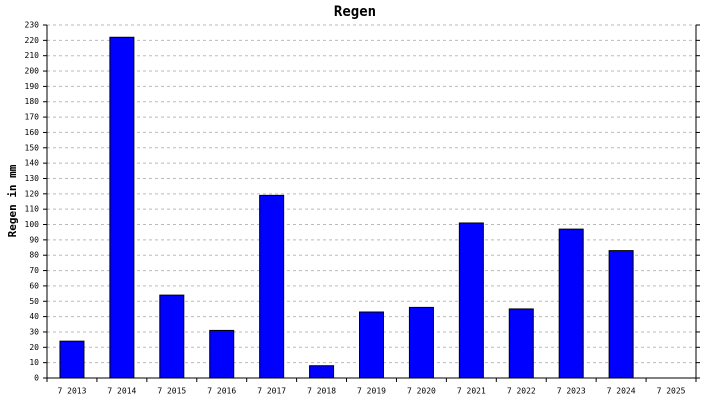  Describe the element at coordinates (34, 347) in the screenshot. I see `y-tick-label: 20` at that location.